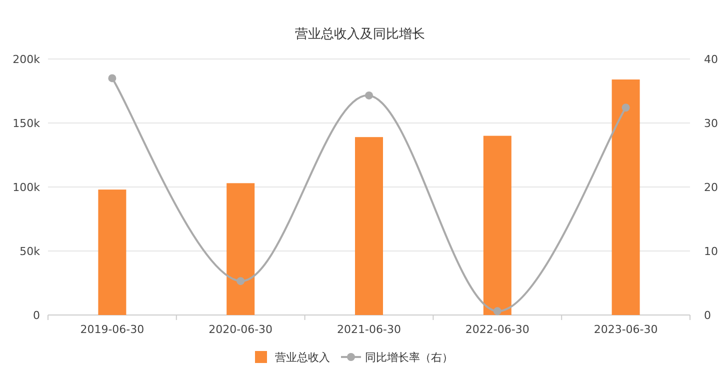  I want to click on y2-tick-label: 40, so click(711, 59).